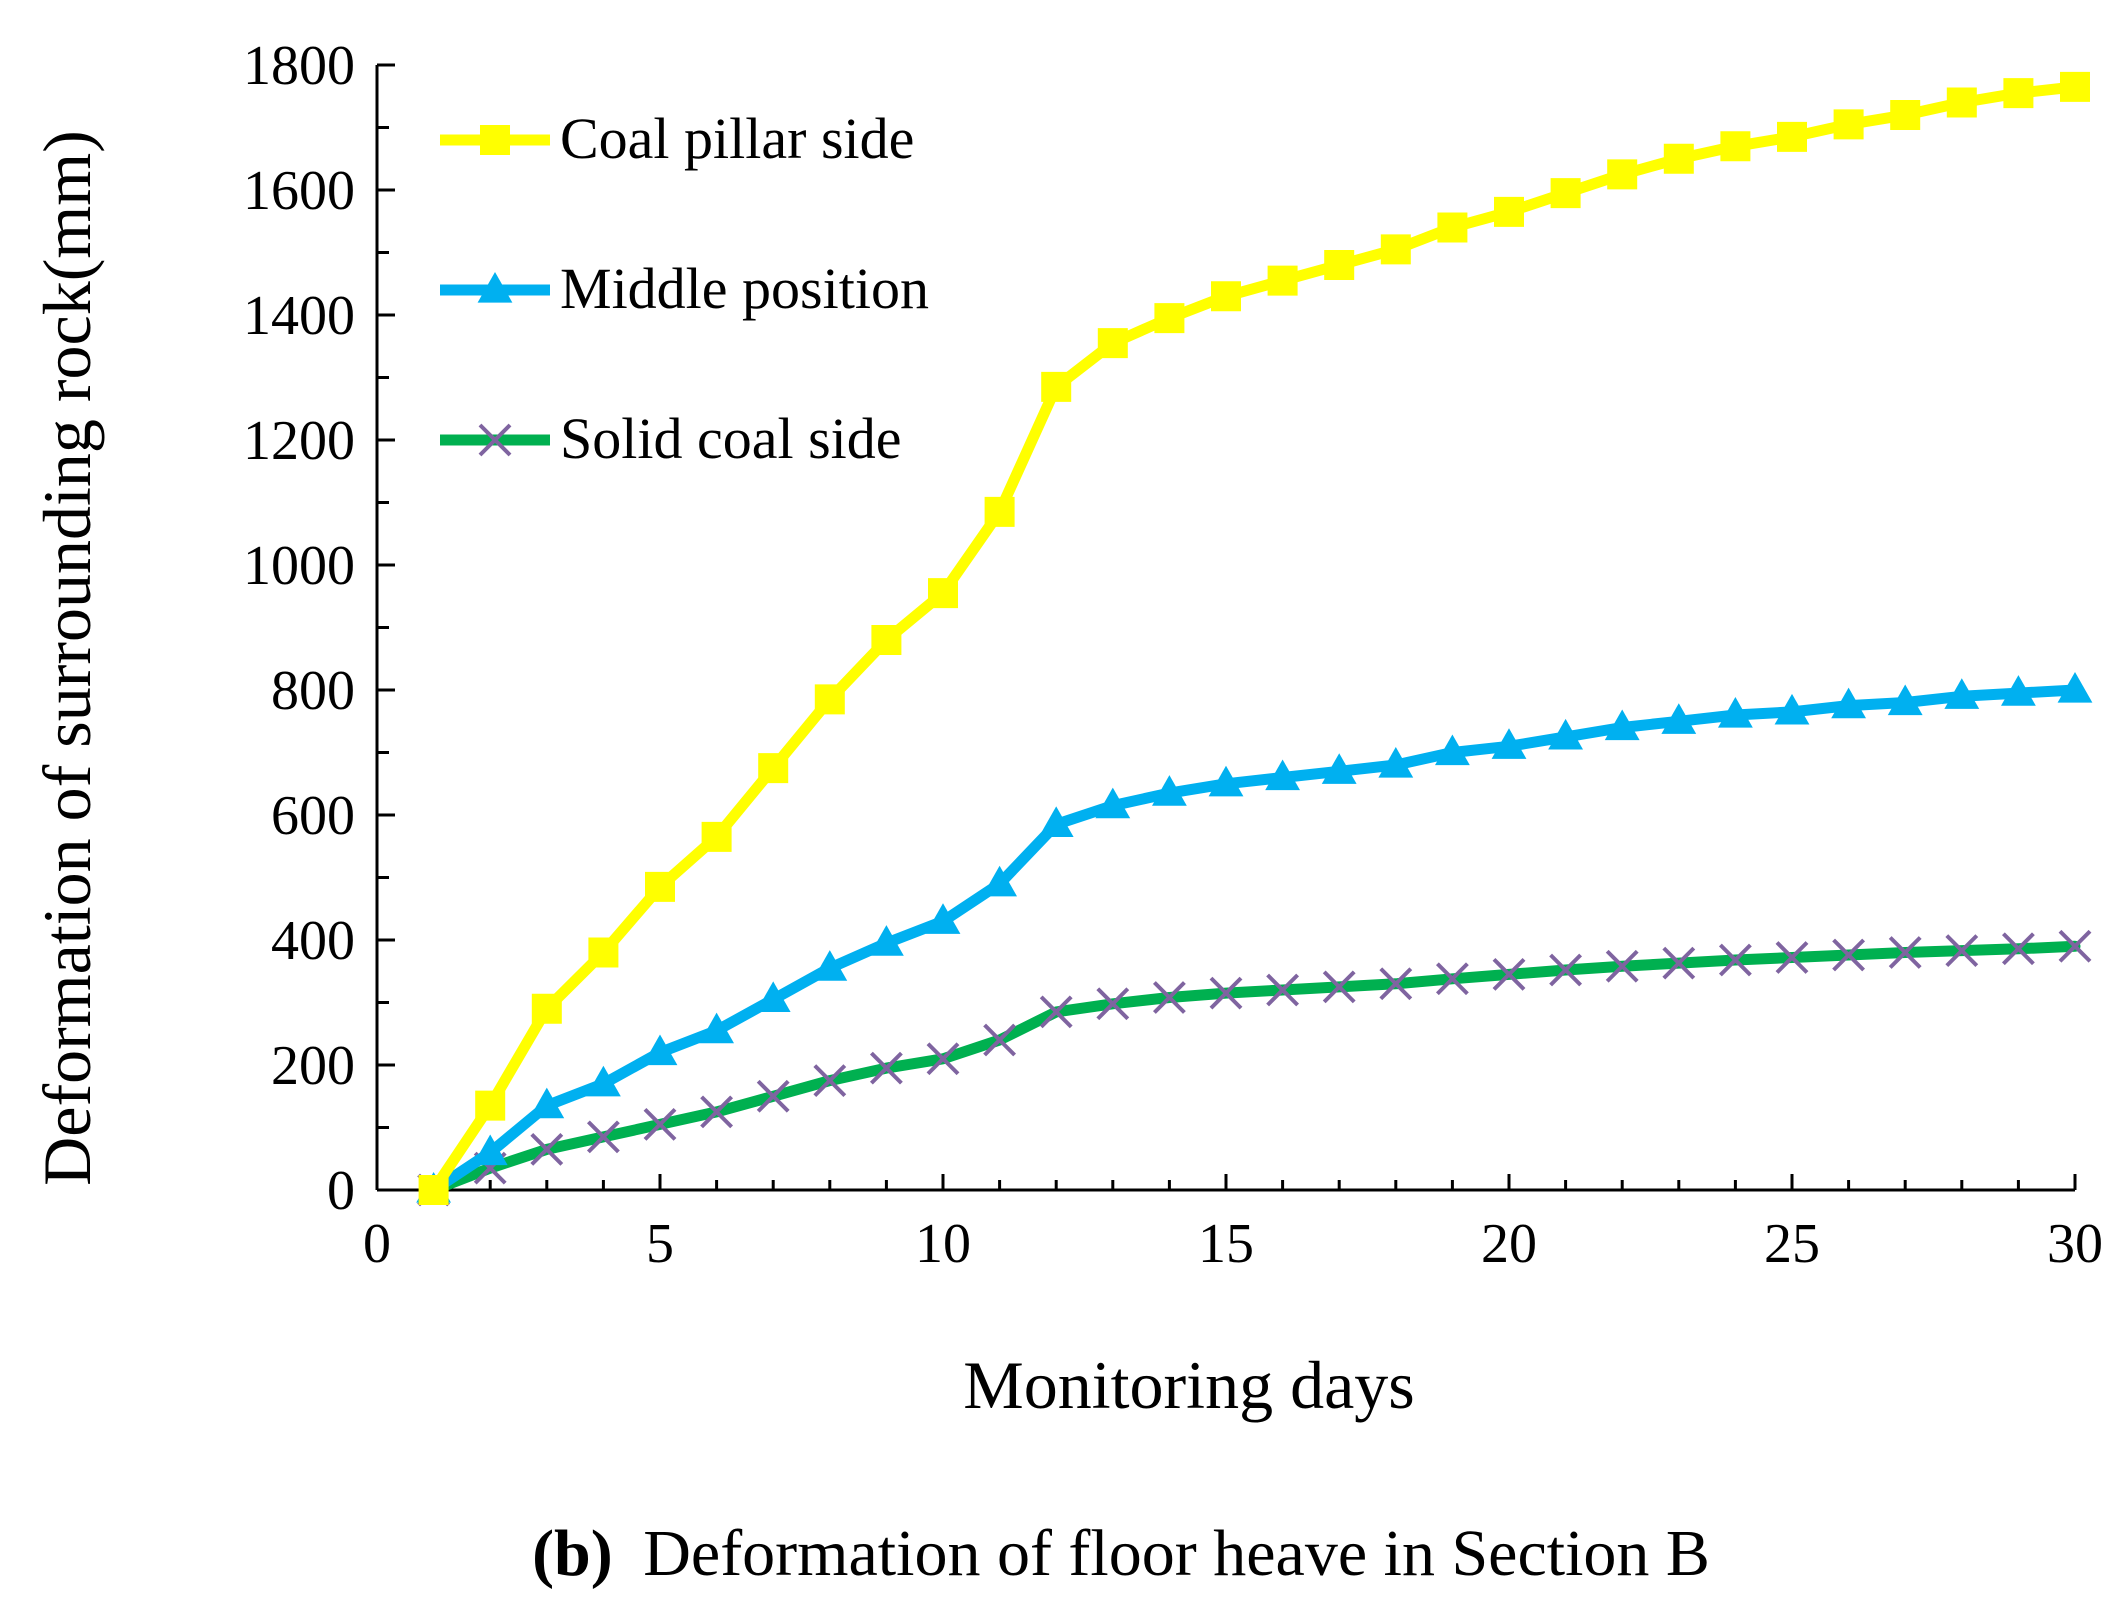  Describe the element at coordinates (737, 138) in the screenshot. I see `legend-label: Coal pillar side` at that location.